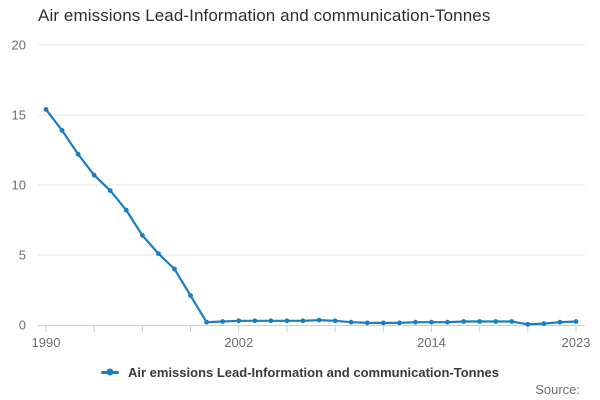 This screenshot has width=600, height=400. I want to click on y-axis-tick-label: 5, so click(22, 255).